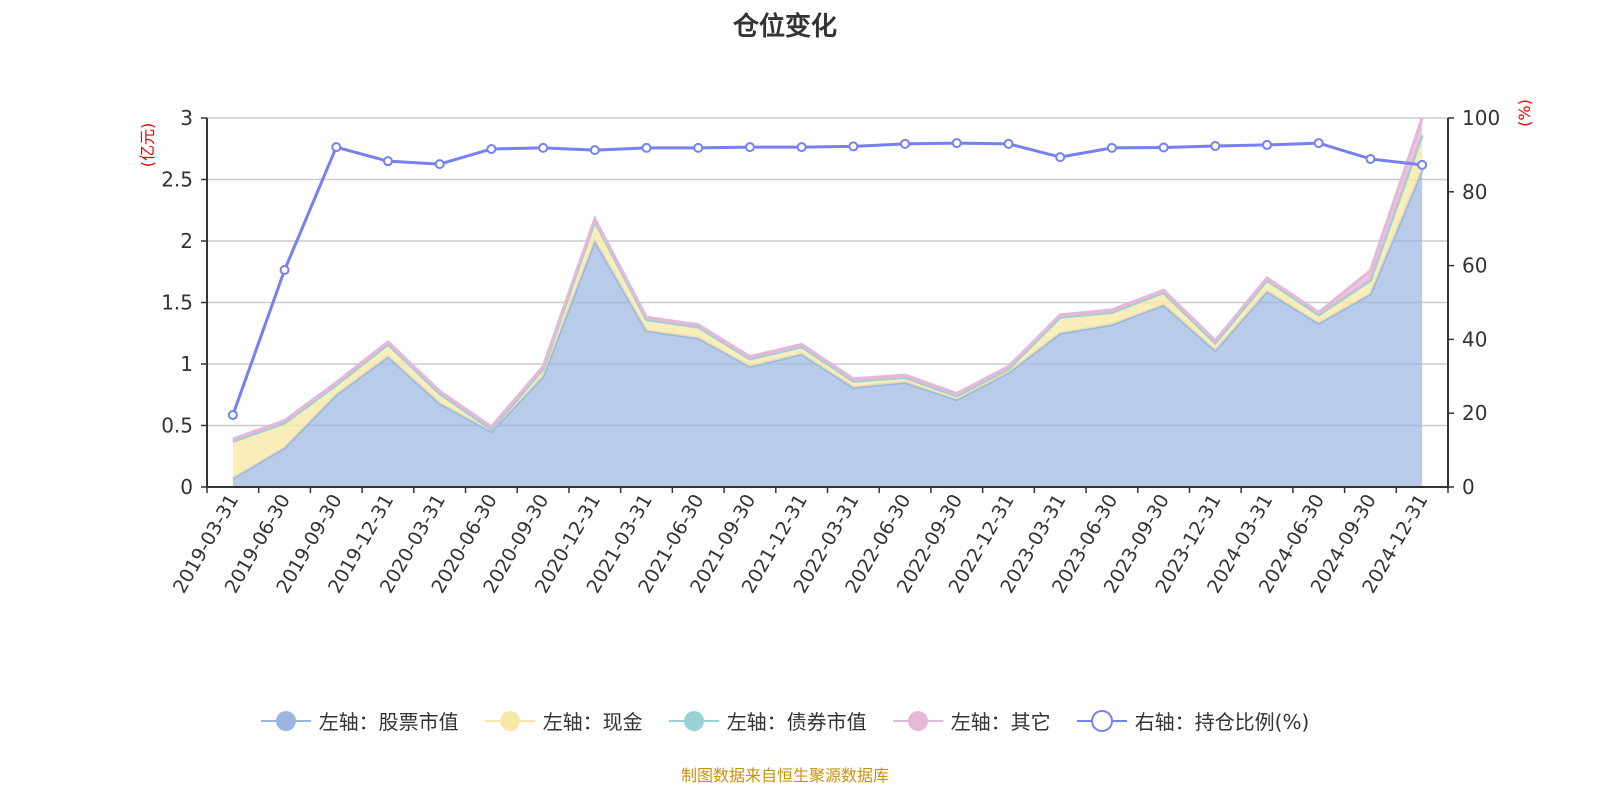 The image size is (1600, 800). I want to click on legend-label: 左轴：股票市值, so click(388, 722).